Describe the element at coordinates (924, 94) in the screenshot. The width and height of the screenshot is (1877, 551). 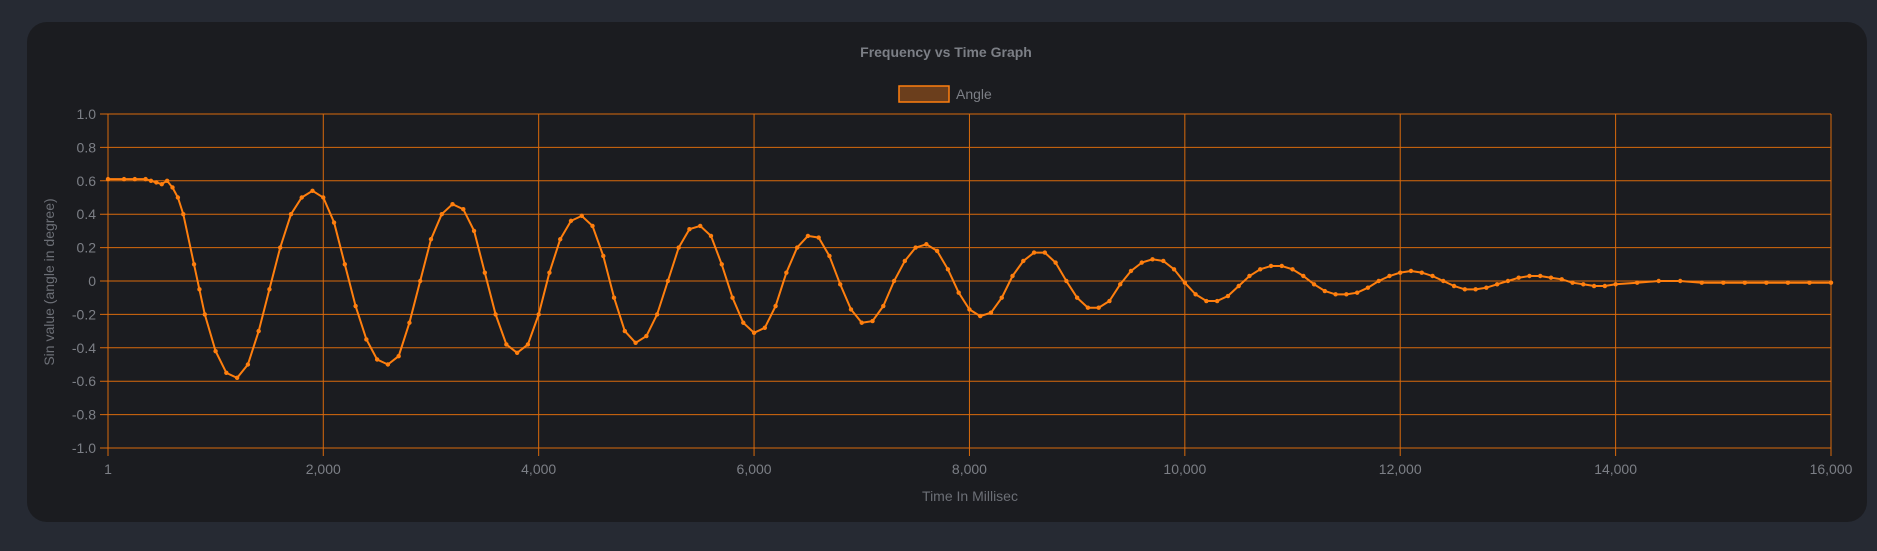
I see `legend-swatch-angle` at that location.